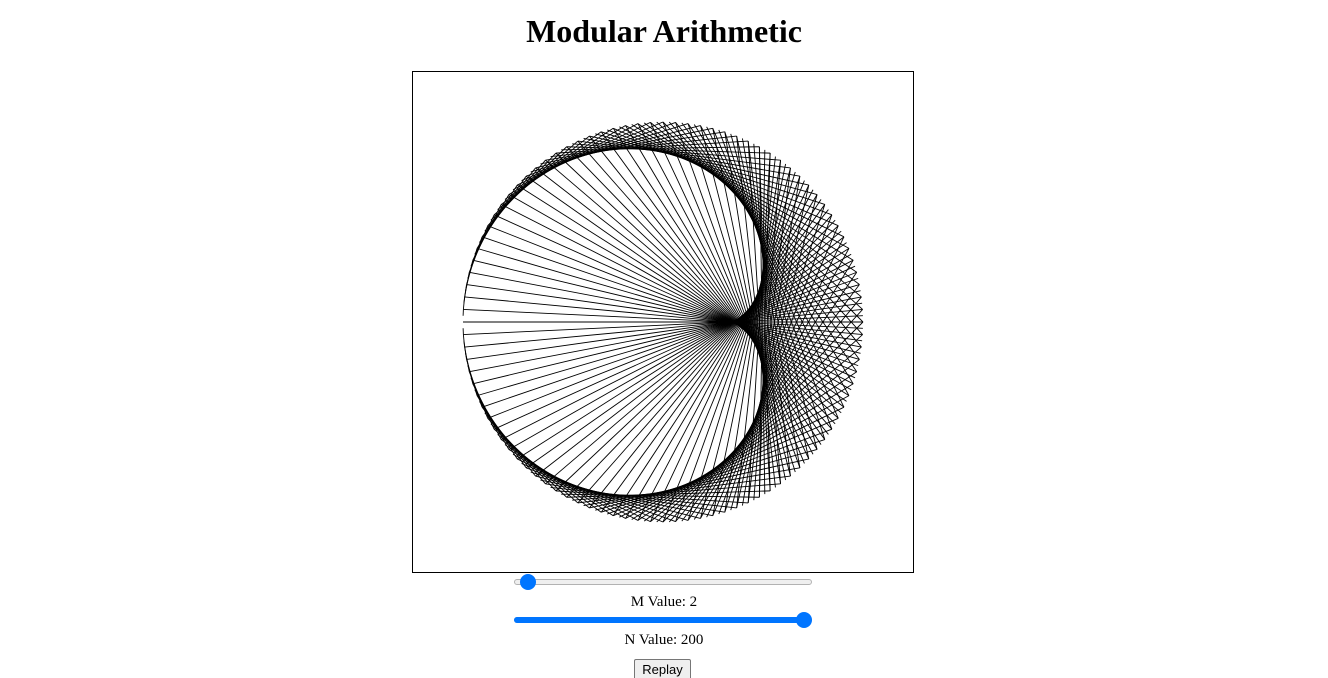 This screenshot has height=678, width=1328. I want to click on n-slider-fill, so click(659, 620).